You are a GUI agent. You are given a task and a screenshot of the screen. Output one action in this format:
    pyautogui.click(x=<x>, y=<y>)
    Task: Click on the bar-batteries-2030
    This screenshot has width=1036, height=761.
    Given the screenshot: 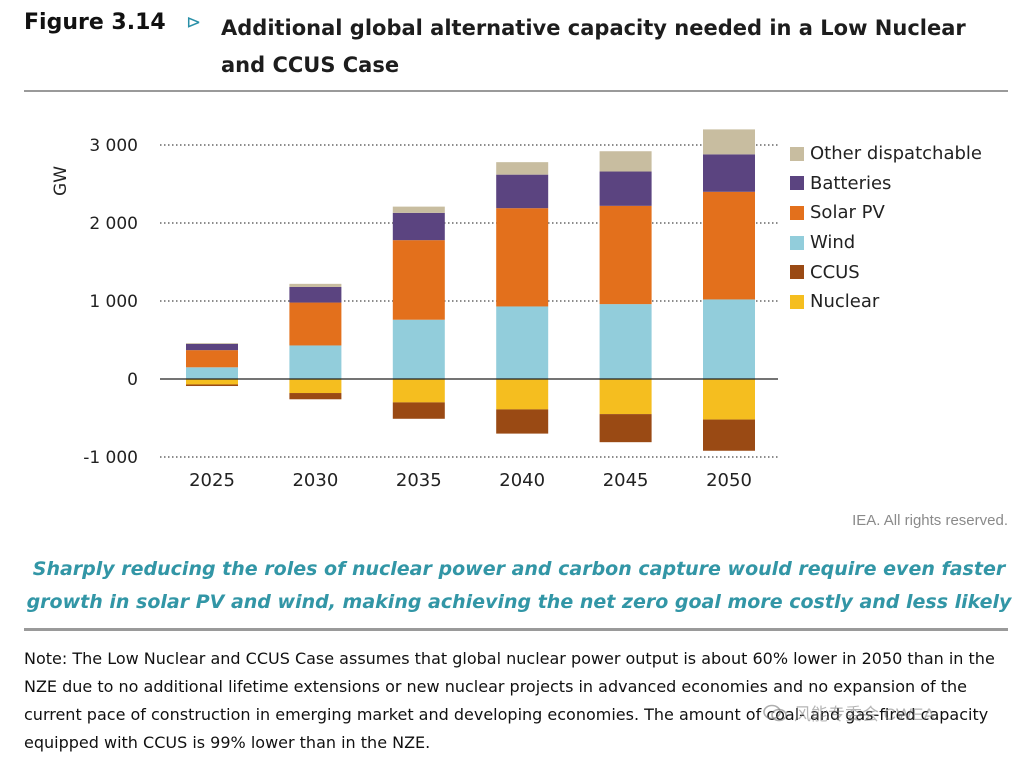 What is the action you would take?
    pyautogui.click(x=315, y=294)
    